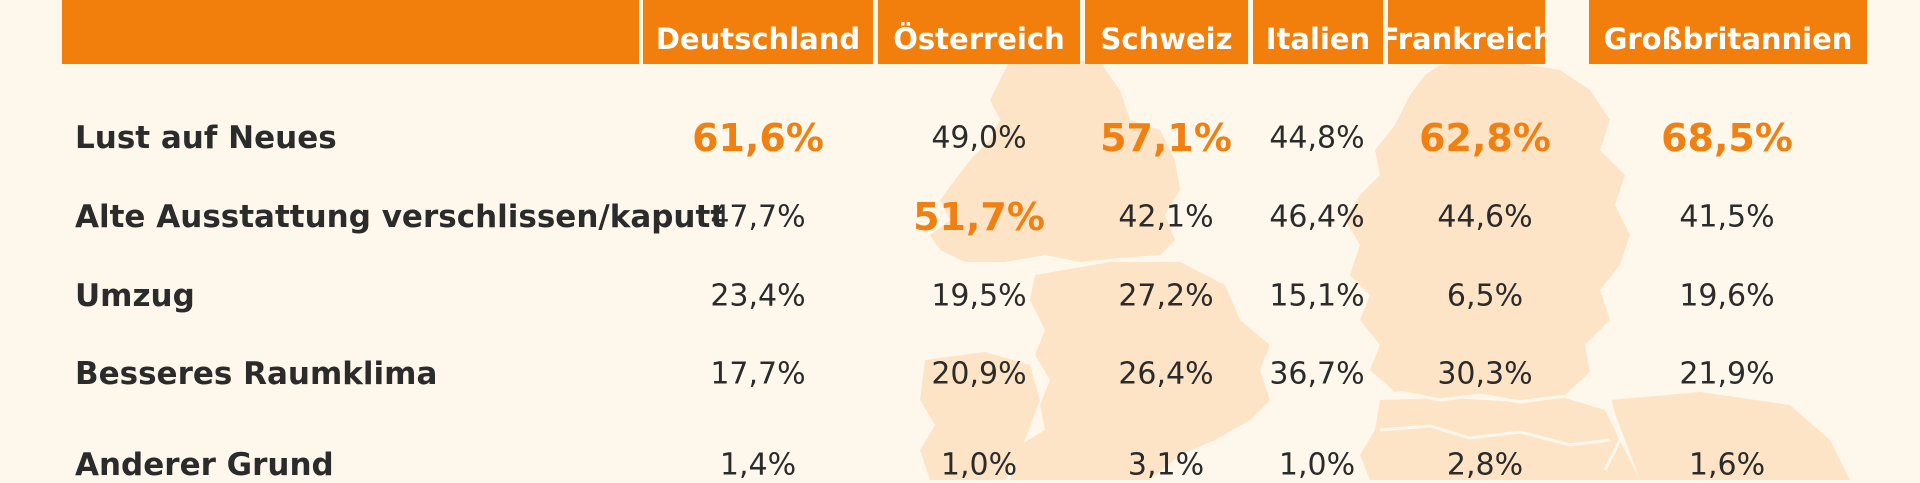 This screenshot has width=1920, height=483. What do you see at coordinates (1166, 138) in the screenshot?
I see `highlight-value-cell: 57,1%` at bounding box center [1166, 138].